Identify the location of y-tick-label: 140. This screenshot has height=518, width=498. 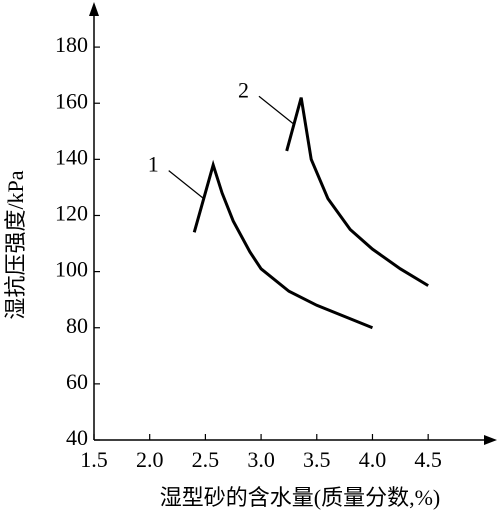
(71, 156).